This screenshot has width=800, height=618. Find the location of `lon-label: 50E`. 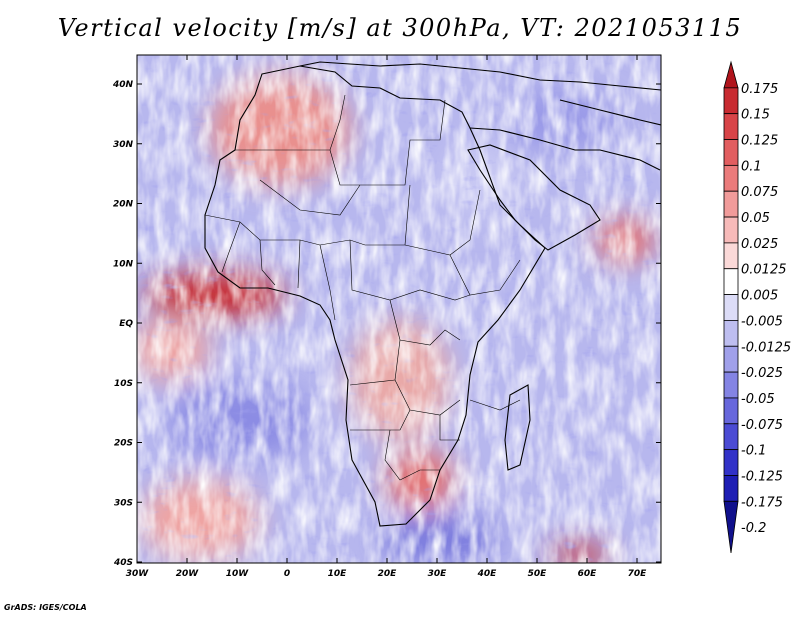

lon-label: 50E is located at coordinates (538, 574).